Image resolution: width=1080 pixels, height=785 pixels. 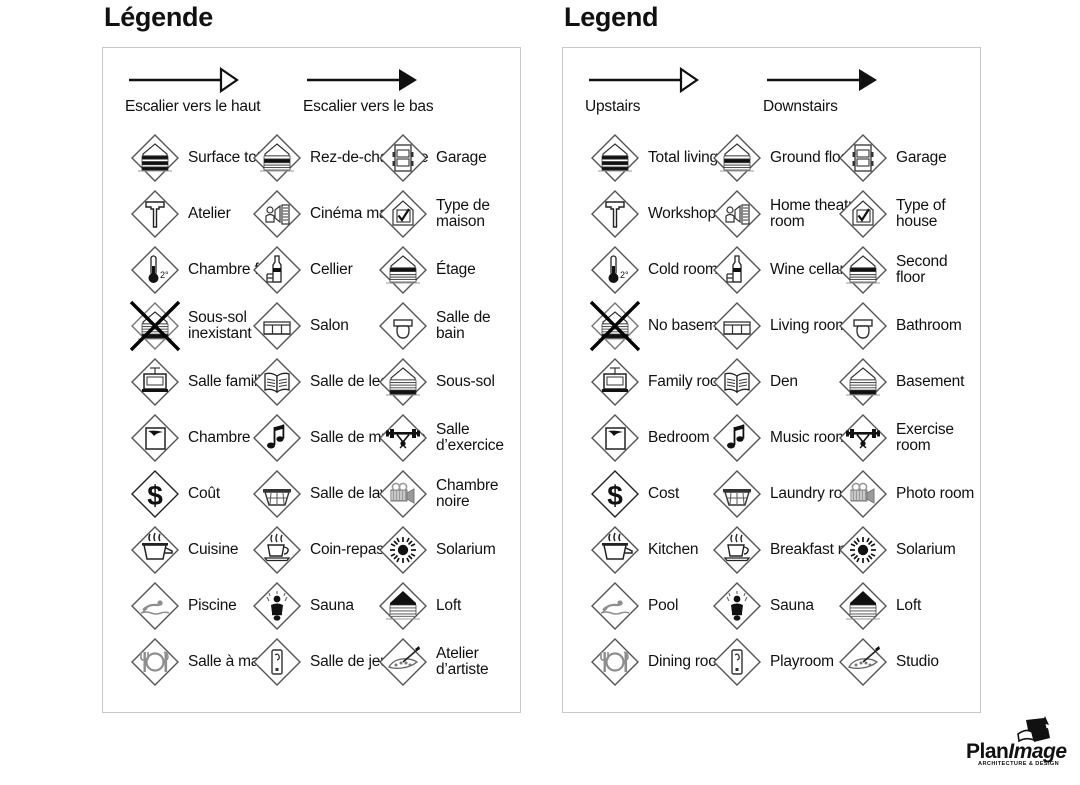 What do you see at coordinates (209, 213) in the screenshot?
I see `legend-item-label: Atelier` at bounding box center [209, 213].